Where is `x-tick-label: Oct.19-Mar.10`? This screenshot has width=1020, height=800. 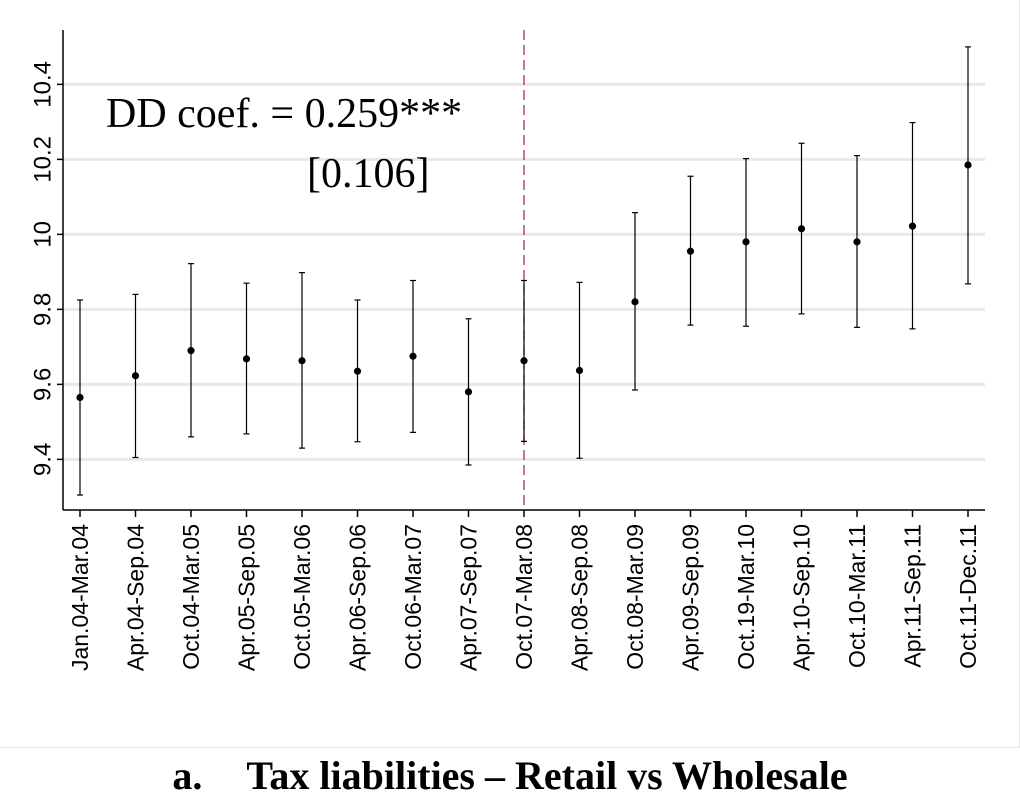
x-tick-label: Oct.19-Mar.10 is located at coordinates (746, 597).